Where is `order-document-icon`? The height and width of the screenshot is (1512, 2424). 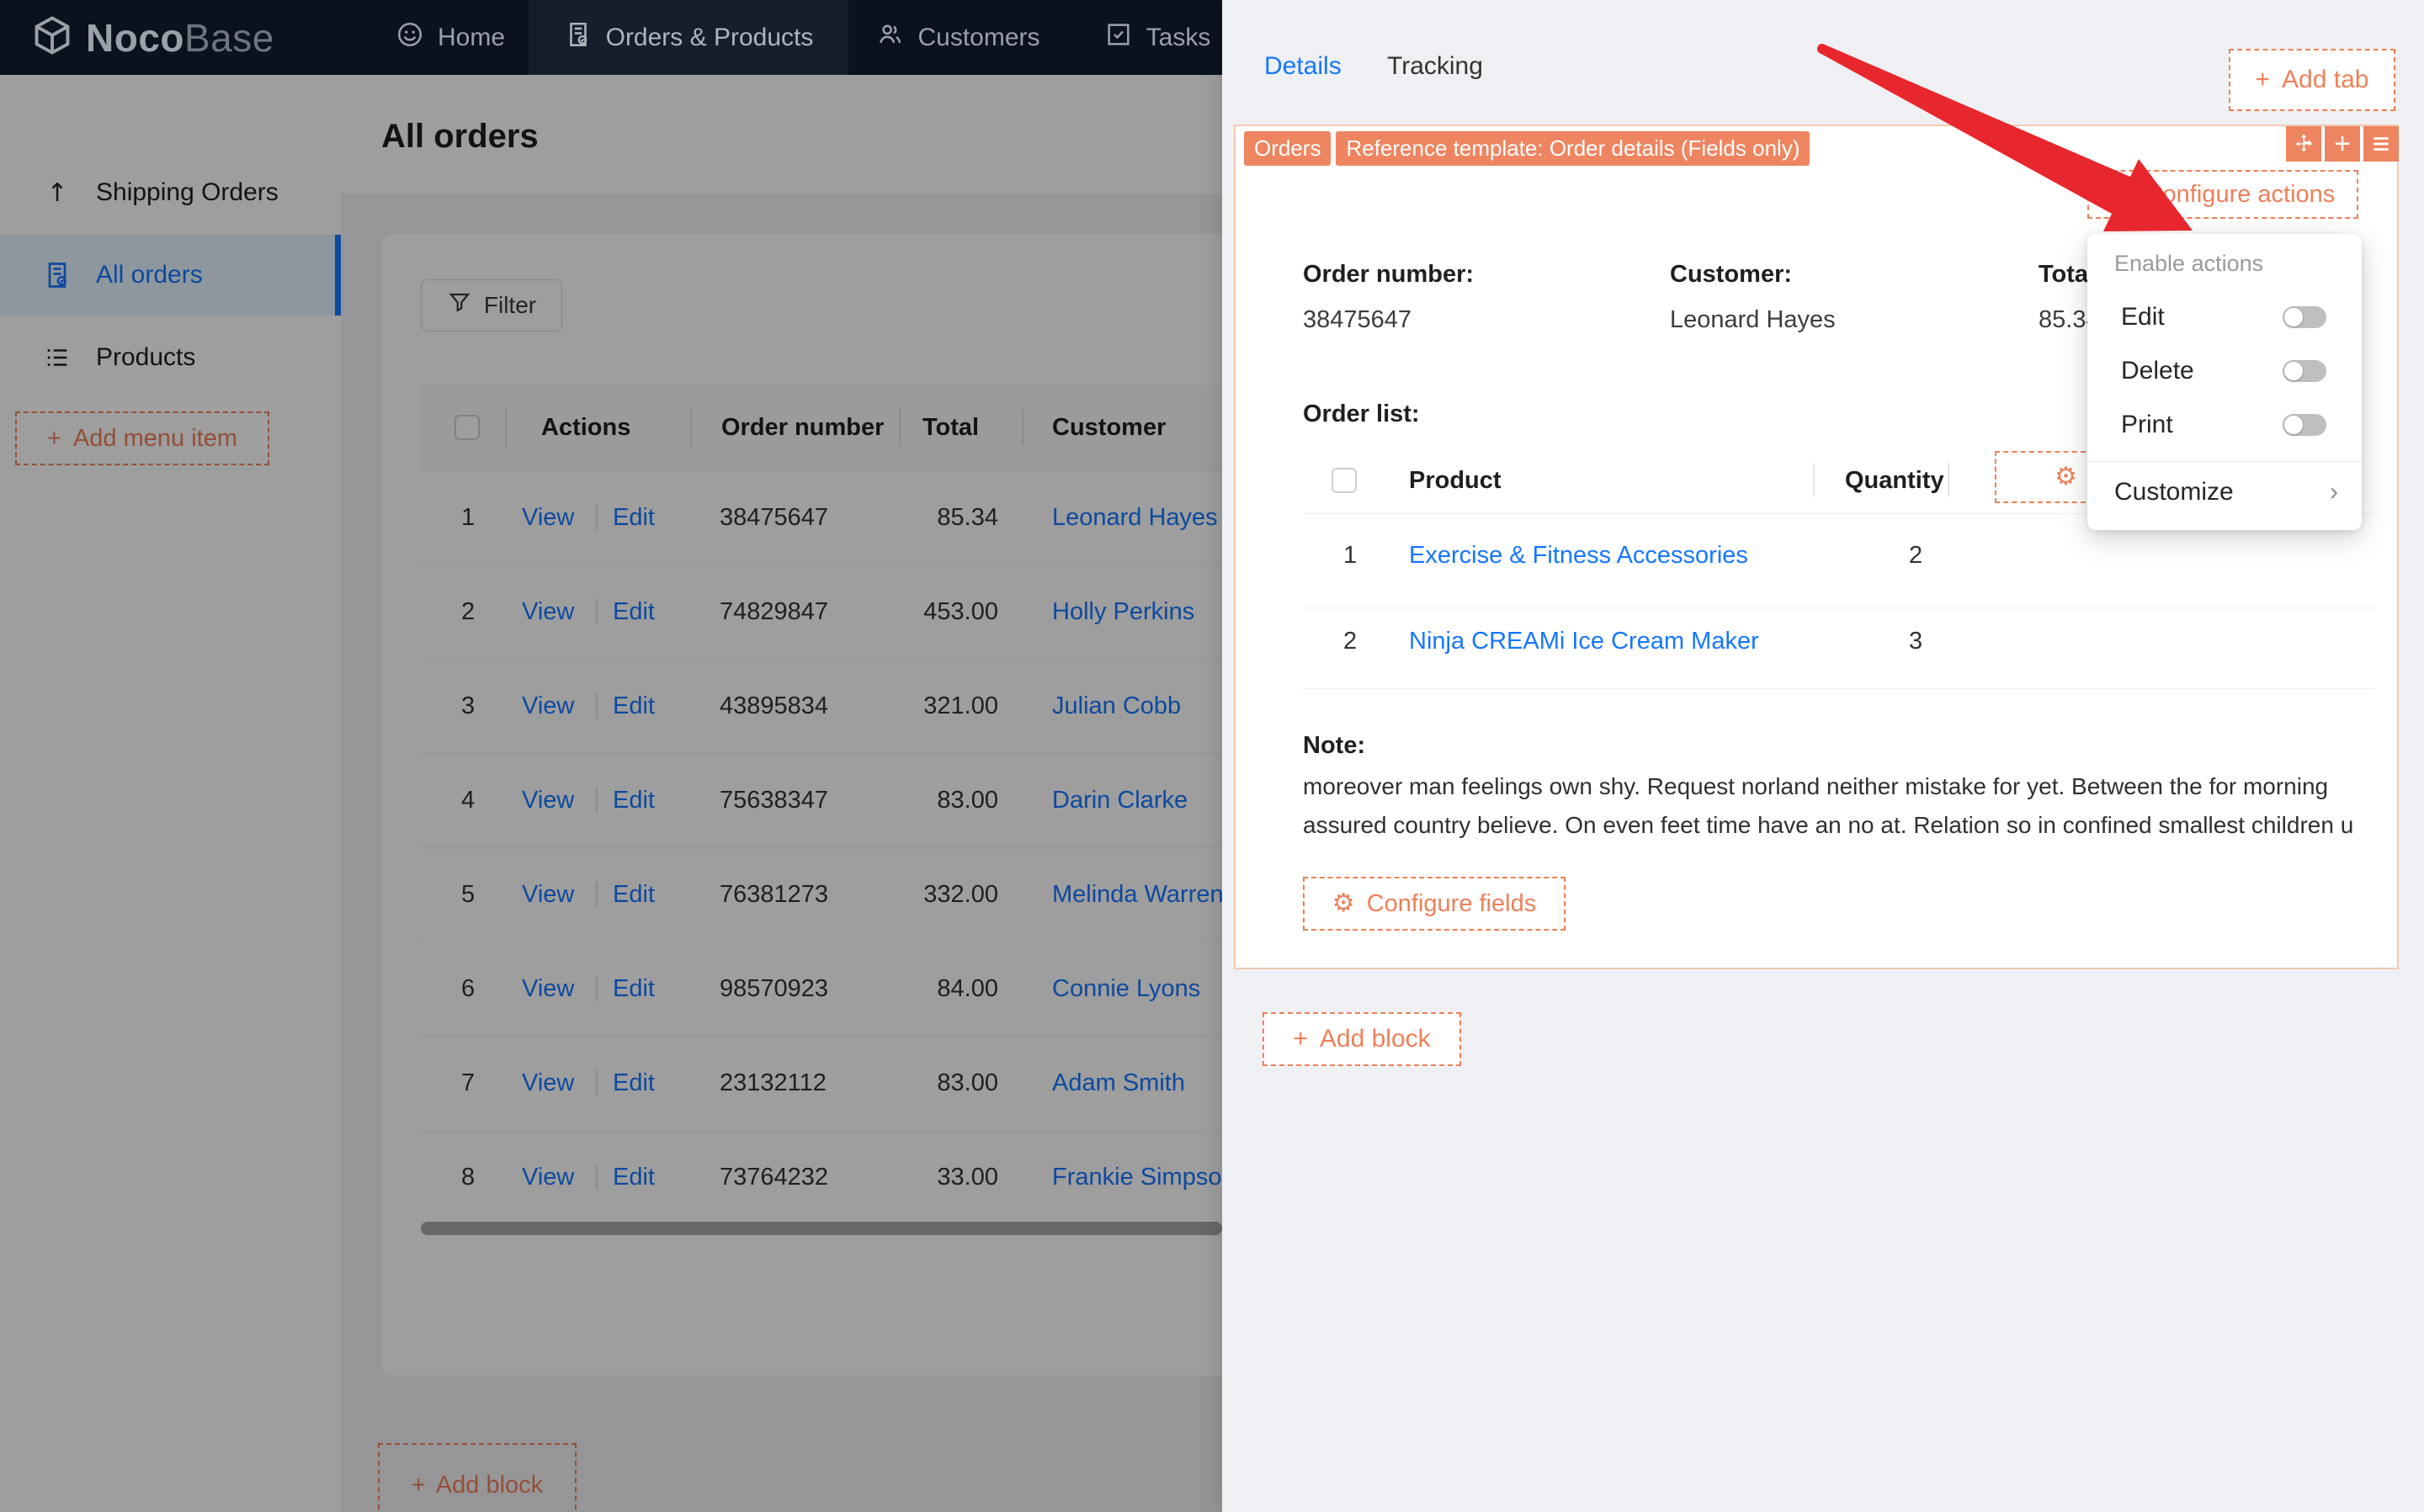
order-document-icon is located at coordinates (57, 275).